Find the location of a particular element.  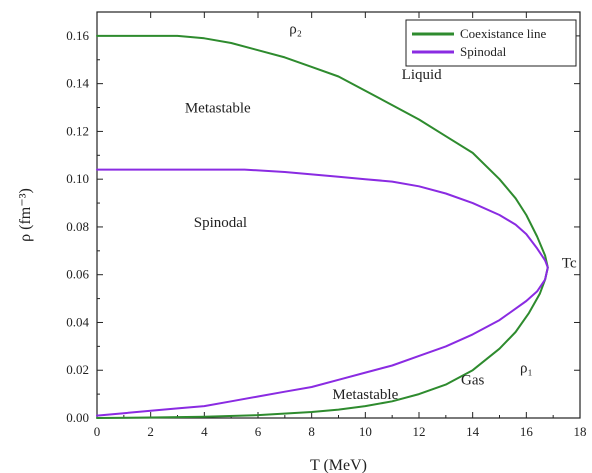

x-tick-label: 16 is located at coordinates (527, 431).